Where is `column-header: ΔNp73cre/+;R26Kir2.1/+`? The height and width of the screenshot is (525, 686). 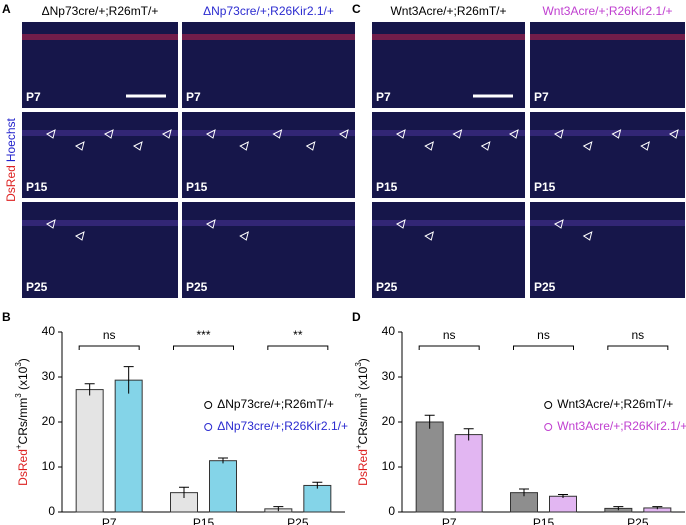 column-header: ΔNp73cre/+;R26Kir2.1/+ is located at coordinates (268, 11).